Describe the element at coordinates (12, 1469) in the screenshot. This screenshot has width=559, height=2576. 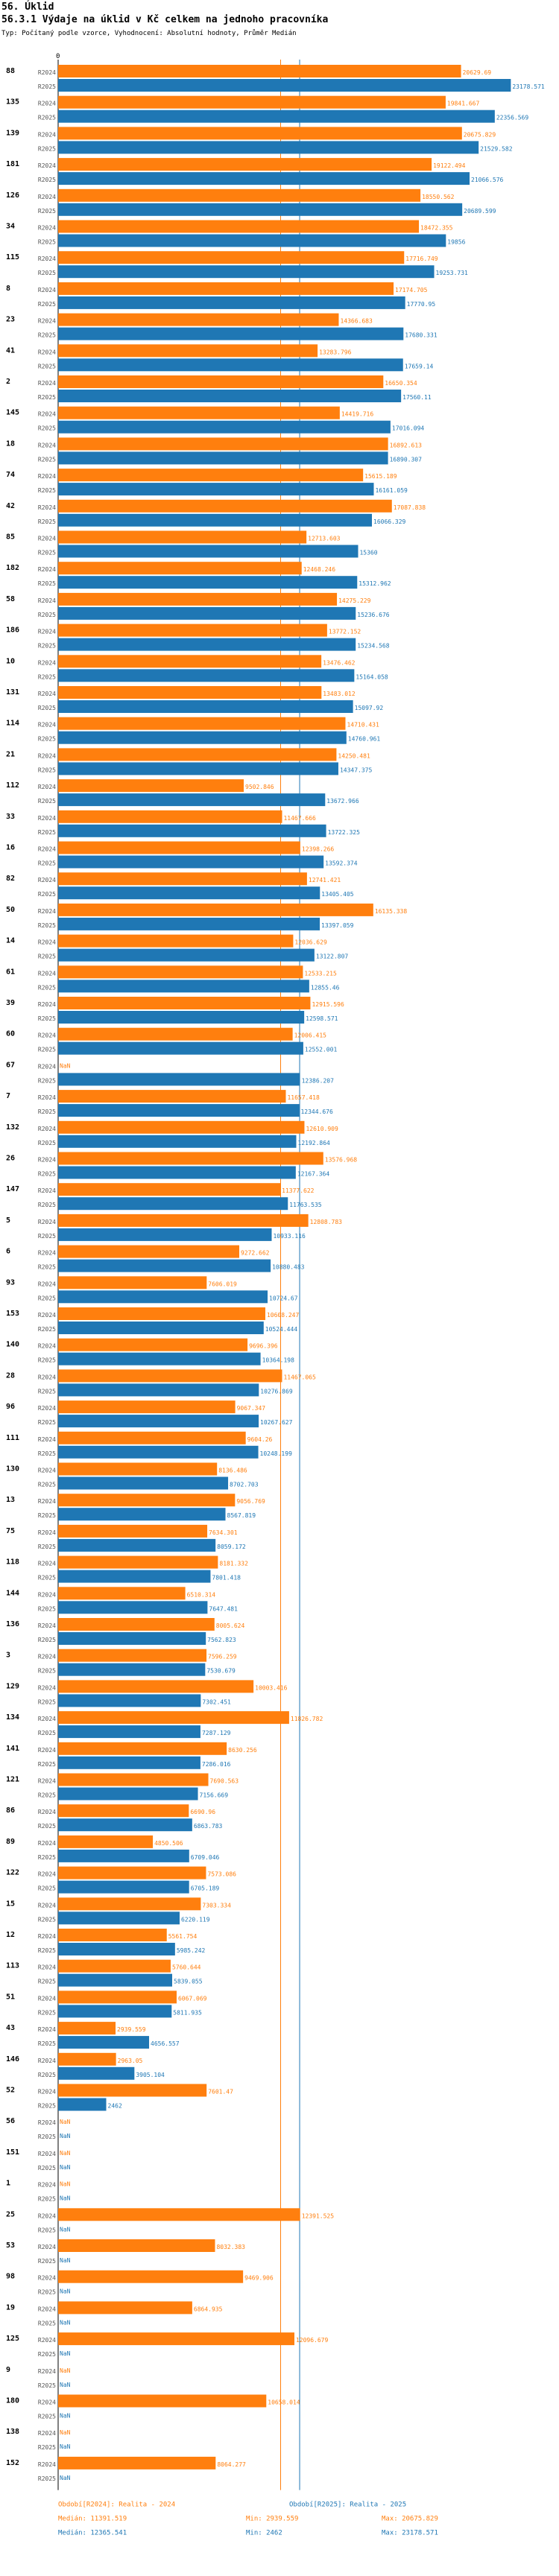
I see `category-label: 130` at that location.